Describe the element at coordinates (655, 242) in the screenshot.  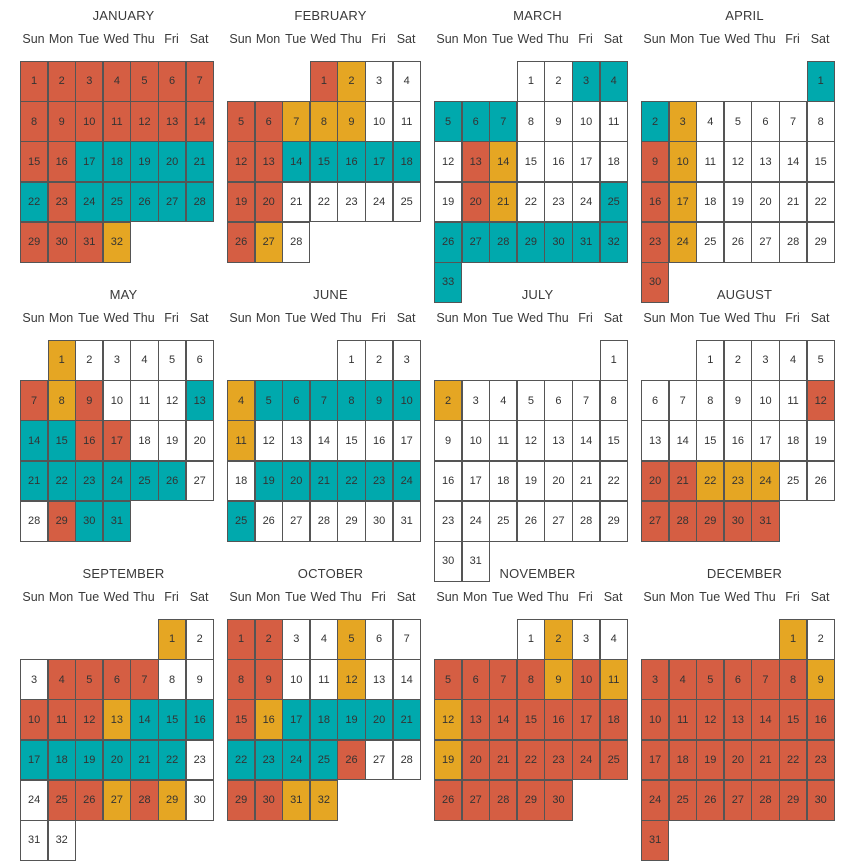
I see `day-cell: 23` at that location.